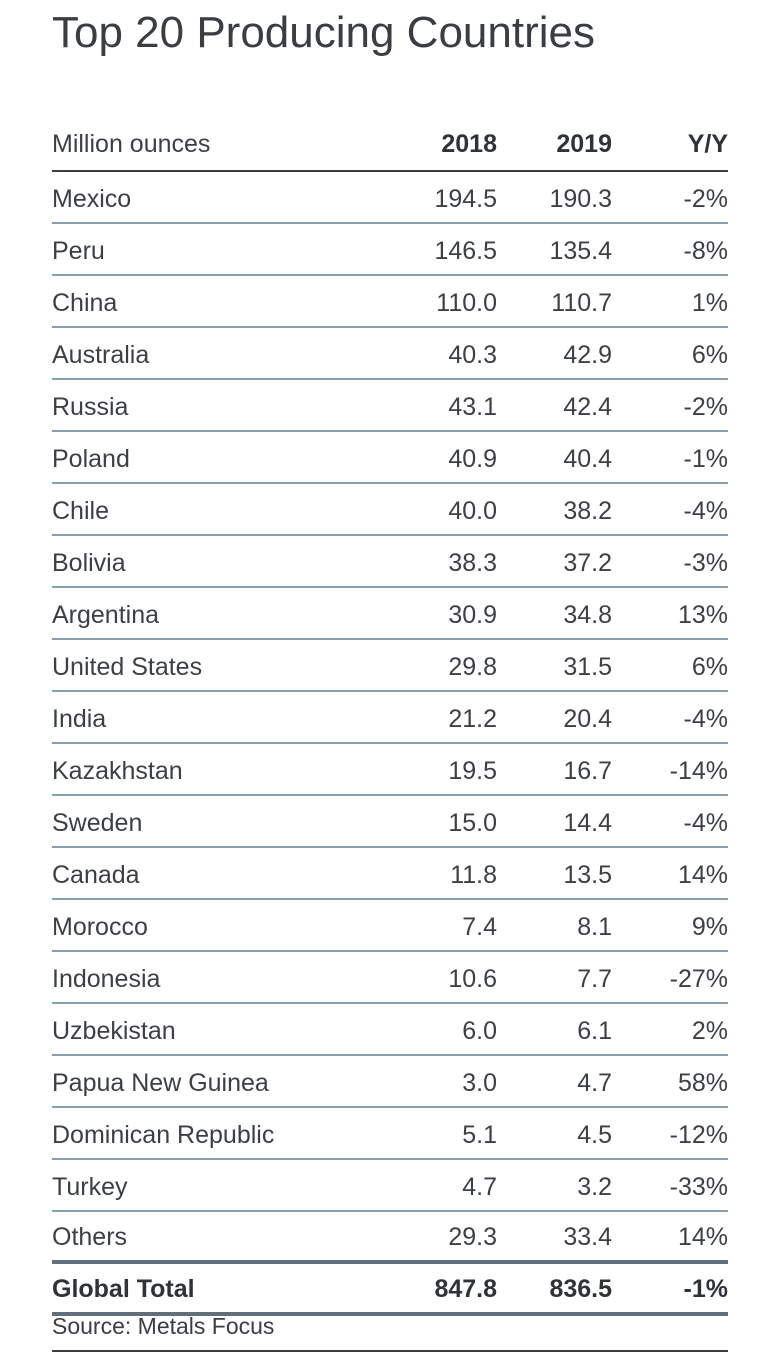  I want to click on value-2019: 6.1, so click(594, 1031).